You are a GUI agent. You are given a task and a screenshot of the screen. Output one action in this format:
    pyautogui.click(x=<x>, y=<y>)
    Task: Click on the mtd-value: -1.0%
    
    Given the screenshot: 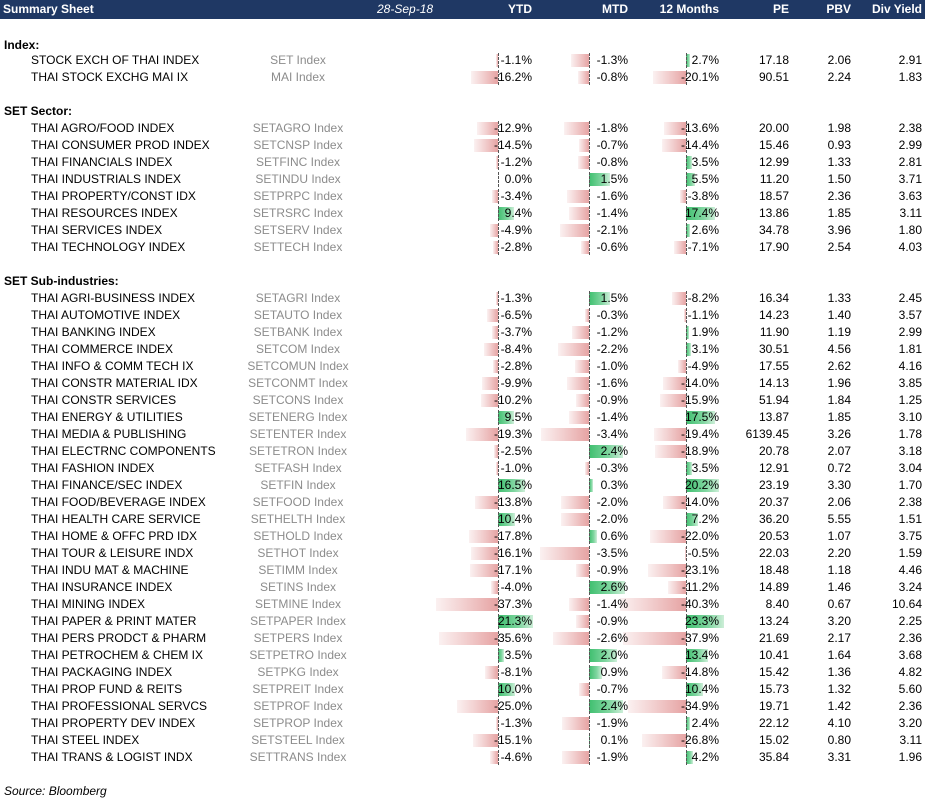 What is the action you would take?
    pyautogui.click(x=612, y=366)
    